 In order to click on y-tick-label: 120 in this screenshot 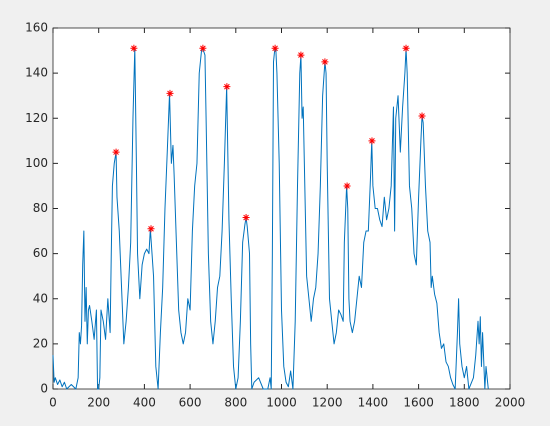, I will do `click(36, 118)`.